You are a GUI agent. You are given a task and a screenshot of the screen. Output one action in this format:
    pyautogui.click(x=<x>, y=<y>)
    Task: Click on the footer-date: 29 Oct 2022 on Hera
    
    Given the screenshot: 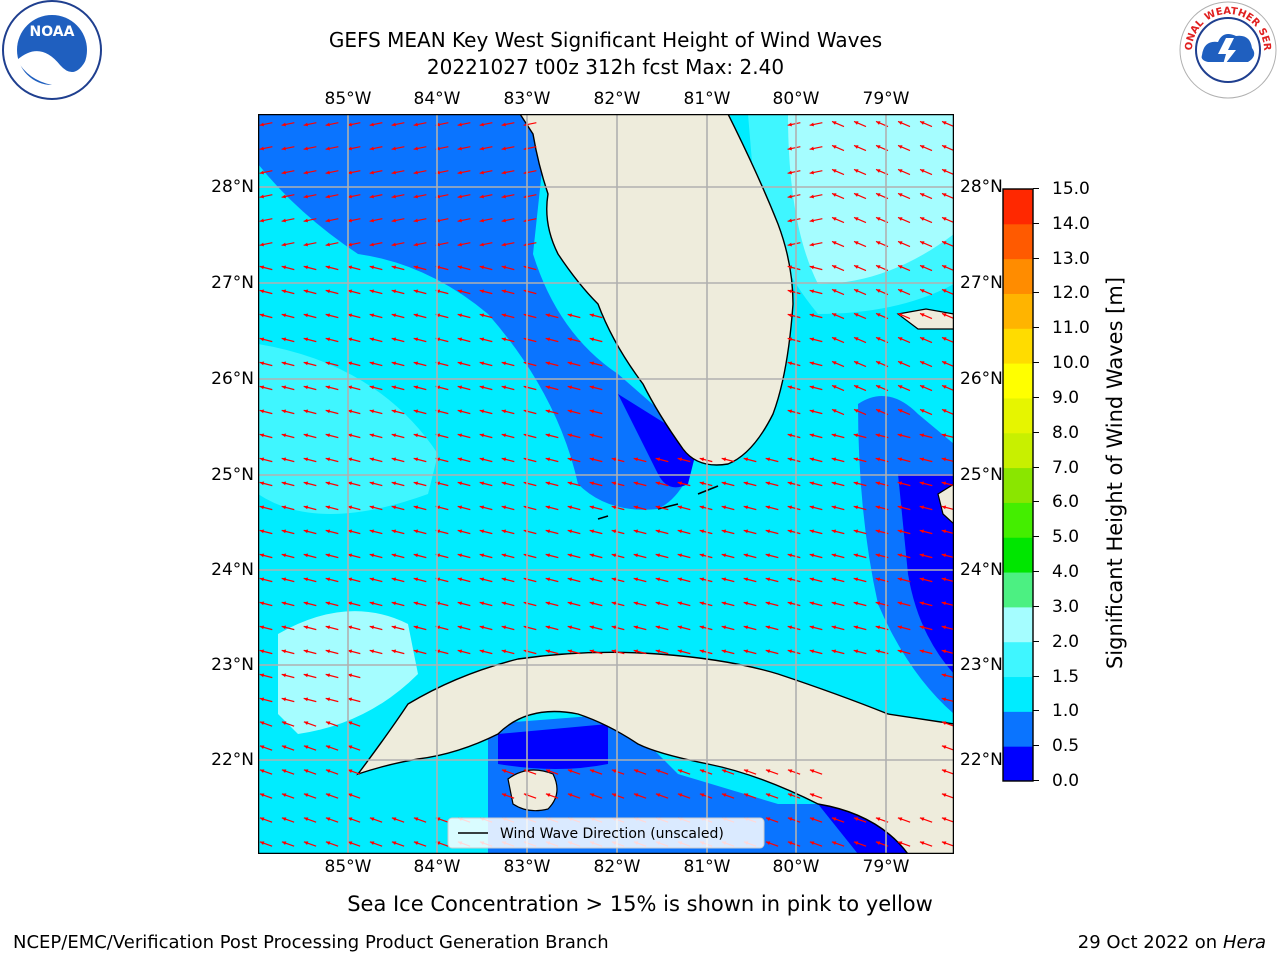 What is the action you would take?
    pyautogui.click(x=1172, y=943)
    